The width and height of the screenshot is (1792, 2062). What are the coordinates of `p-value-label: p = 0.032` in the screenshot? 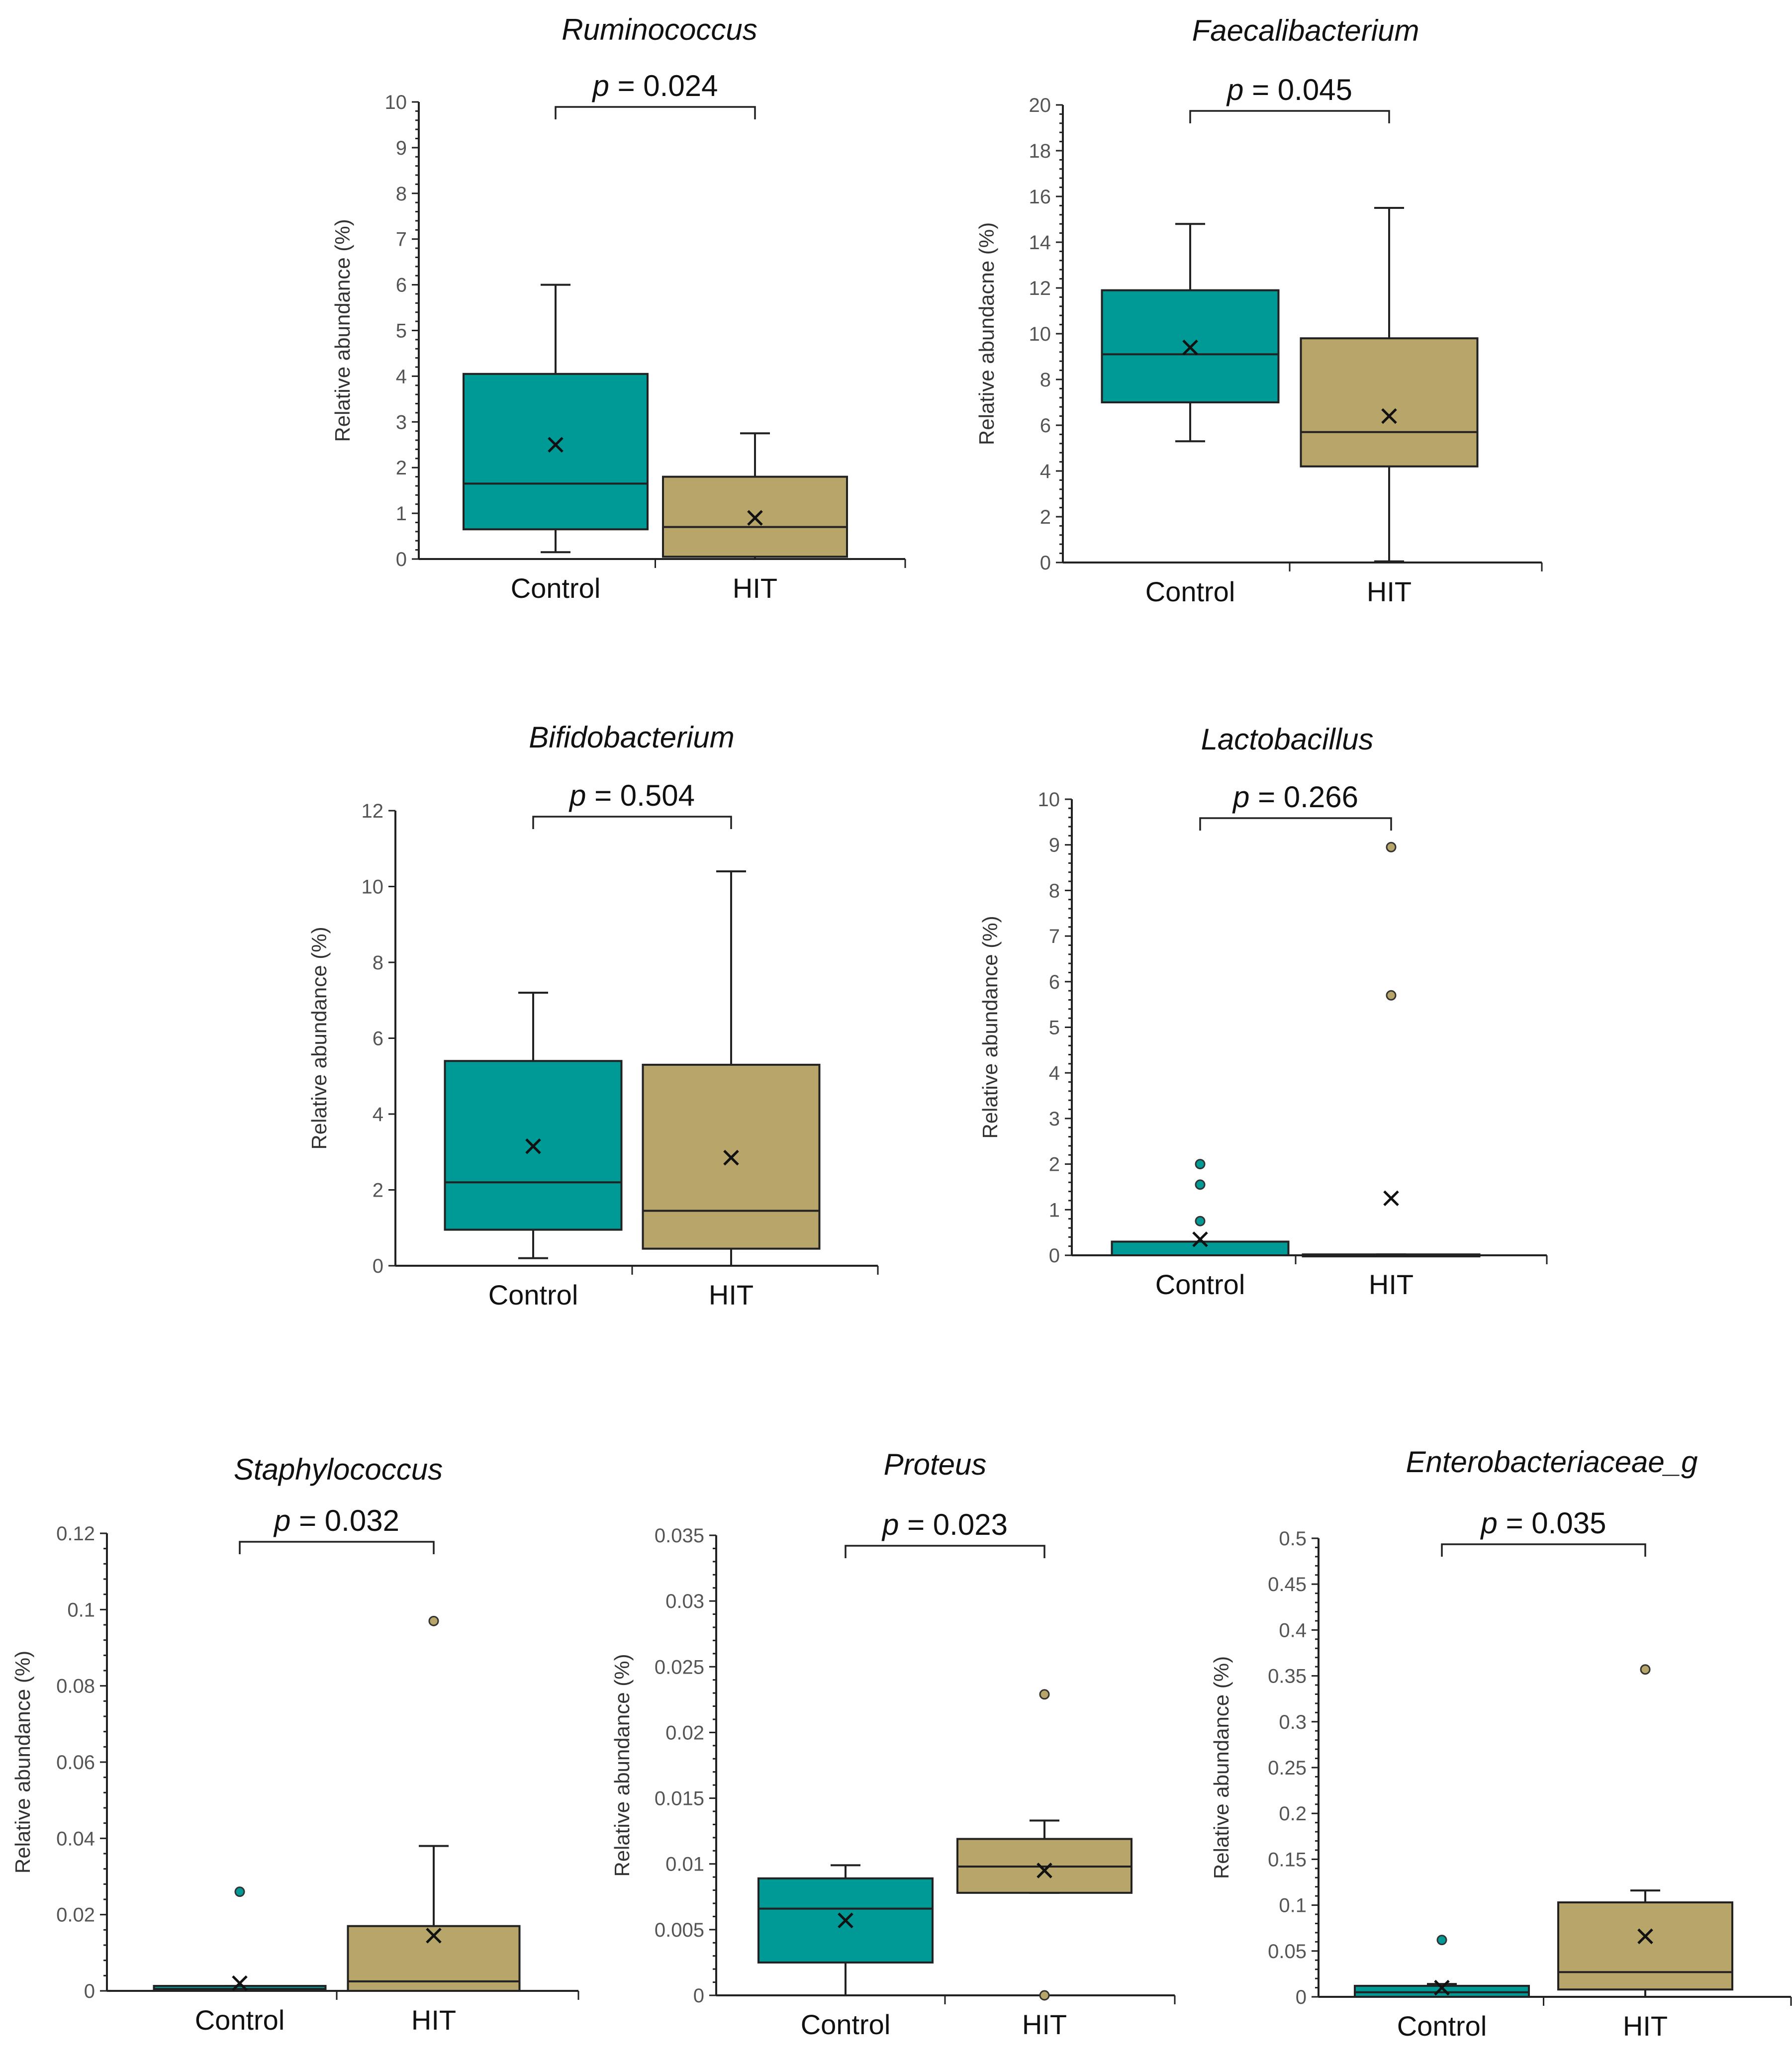 It's located at (336, 1520).